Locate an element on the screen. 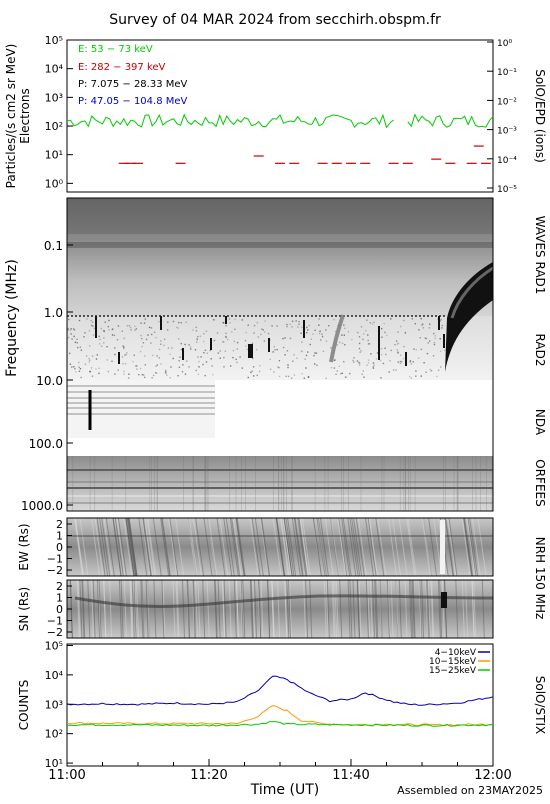 The height and width of the screenshot is (804, 550). rad1-burst-edge is located at coordinates (472, 292).